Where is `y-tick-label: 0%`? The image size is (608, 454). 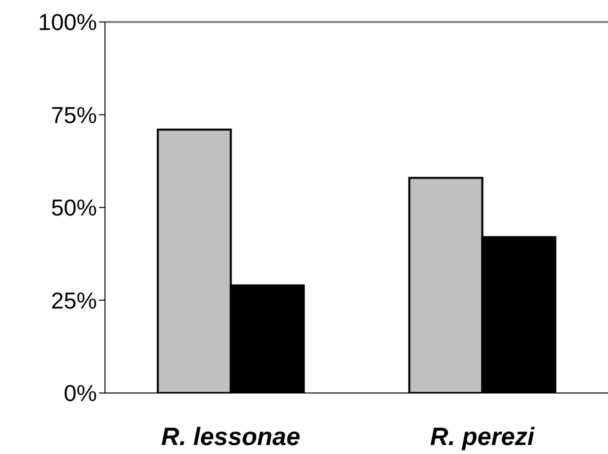 y-tick-label: 0% is located at coordinates (80, 393).